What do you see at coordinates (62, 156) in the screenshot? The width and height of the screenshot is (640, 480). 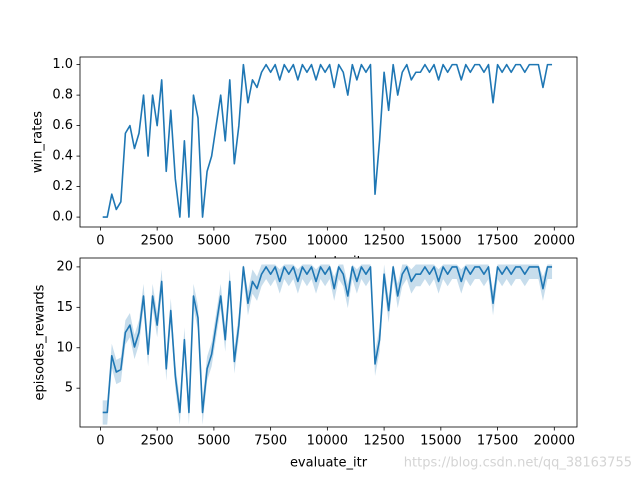 I see `y-tick-label: 0.4` at bounding box center [62, 156].